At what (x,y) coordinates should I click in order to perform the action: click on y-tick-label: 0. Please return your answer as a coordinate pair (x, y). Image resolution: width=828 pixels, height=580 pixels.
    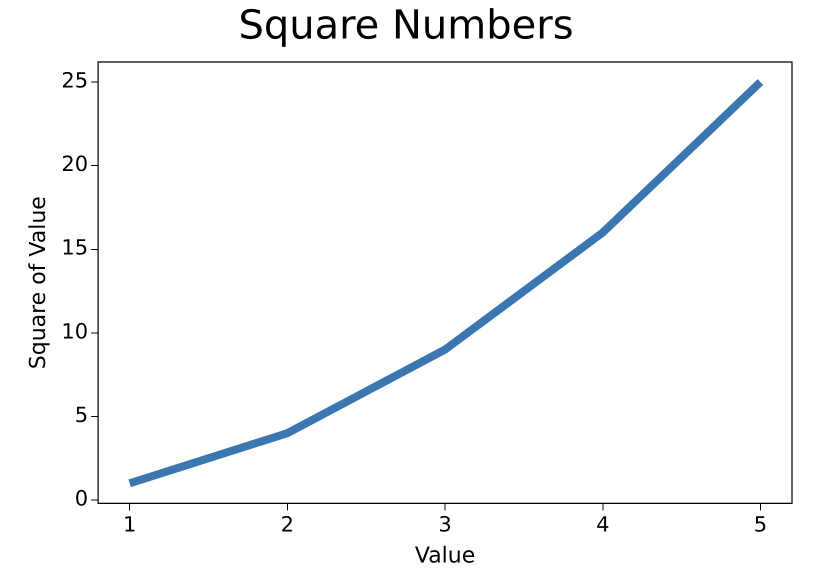
    Looking at the image, I should click on (81, 498).